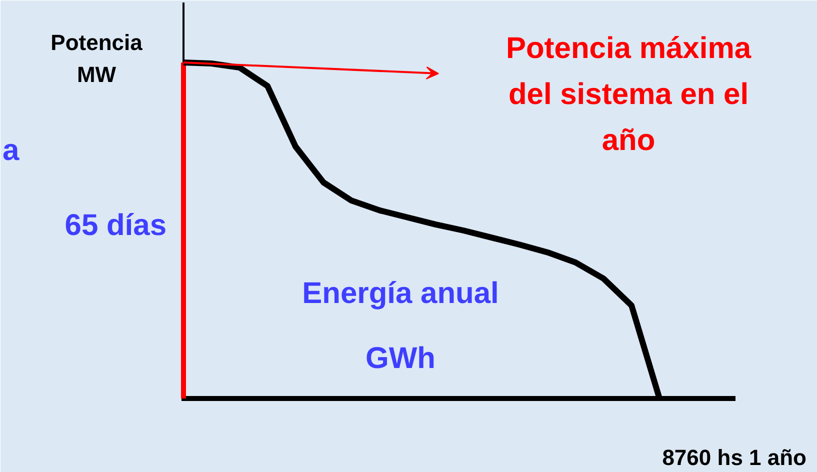 The image size is (817, 472). Describe the element at coordinates (734, 457) in the screenshot. I see `x-axis-title: 8760 hs 1 año` at that location.